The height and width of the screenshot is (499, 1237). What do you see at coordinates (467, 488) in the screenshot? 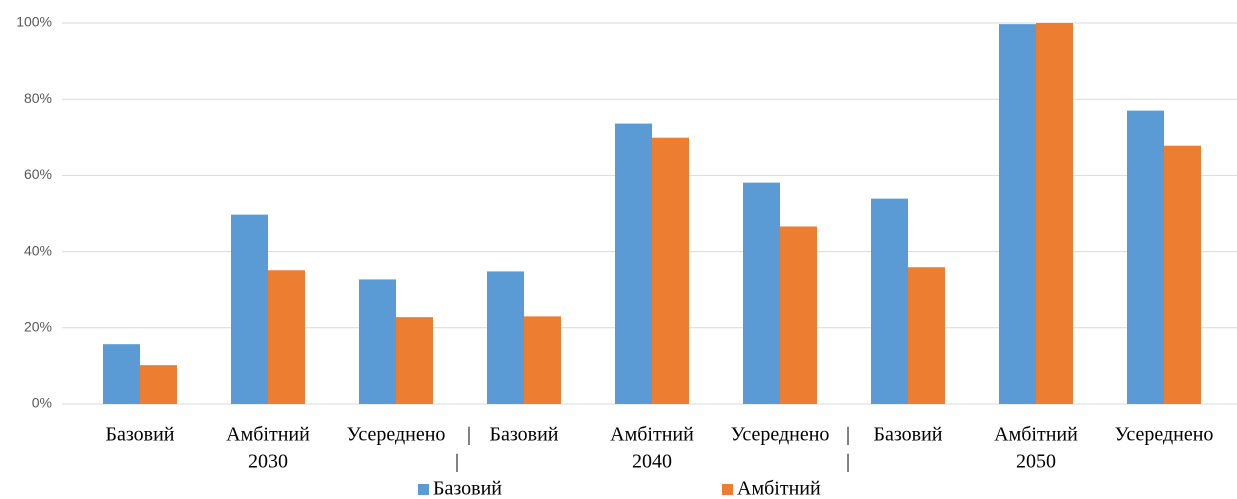
I see `legend-label: Базовий` at bounding box center [467, 488].